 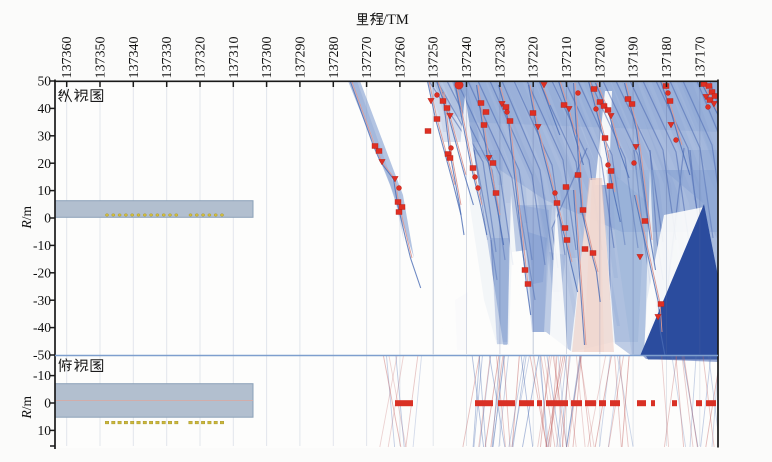 What do you see at coordinates (42, 355) in the screenshot?
I see `svg-text: -50` at bounding box center [42, 355].